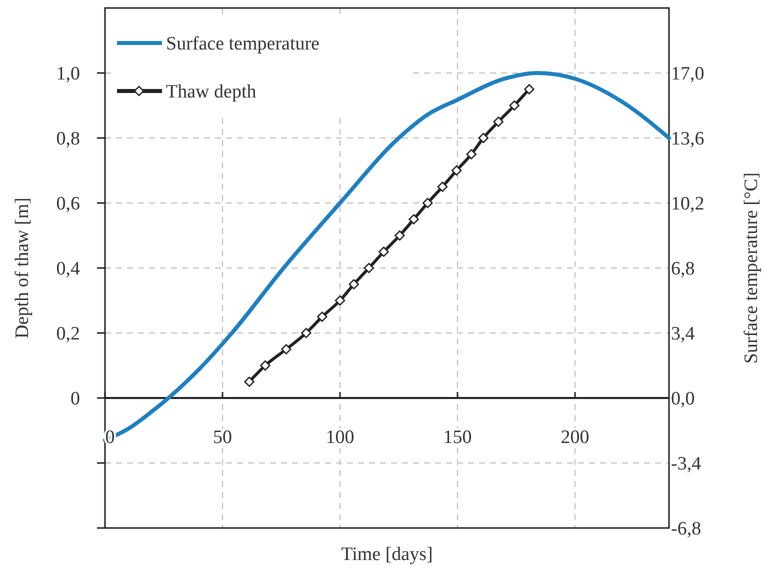  I want to click on y2-axis-title: Surface temperature [°C], so click(751, 268).